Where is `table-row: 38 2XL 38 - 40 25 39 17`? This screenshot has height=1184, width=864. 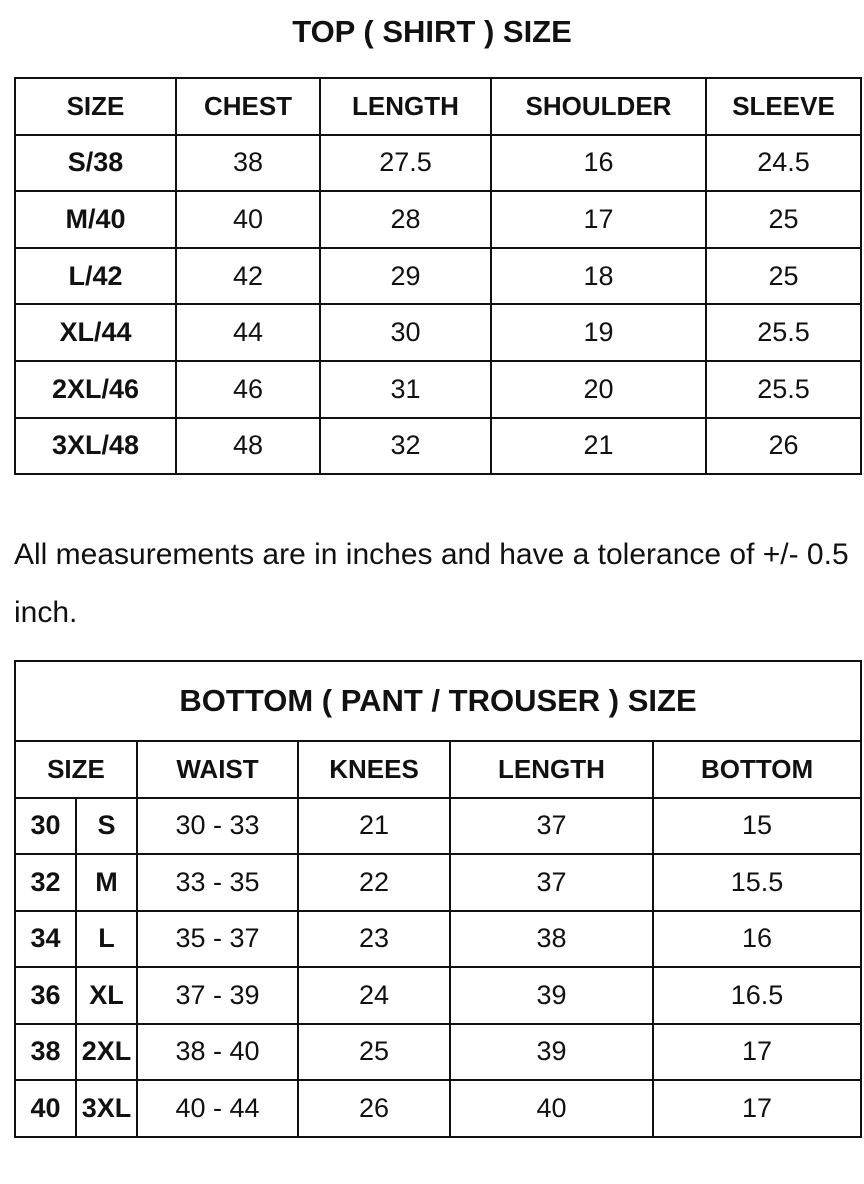
table-row: 38 2XL 38 - 40 25 39 17 is located at coordinates (438, 1051).